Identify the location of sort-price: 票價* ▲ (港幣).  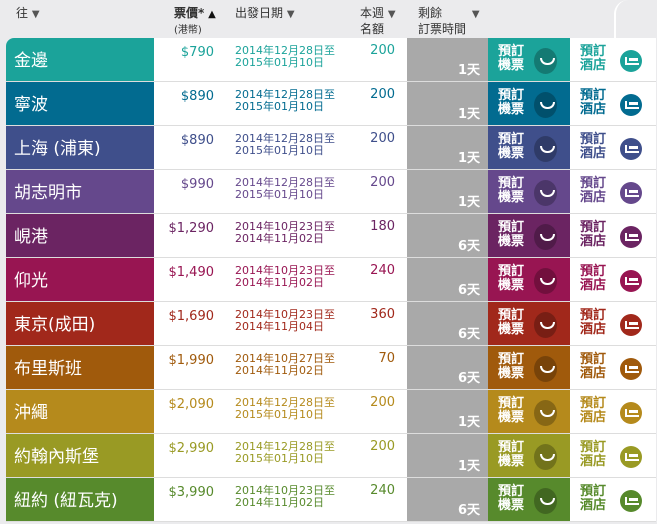
(195, 21).